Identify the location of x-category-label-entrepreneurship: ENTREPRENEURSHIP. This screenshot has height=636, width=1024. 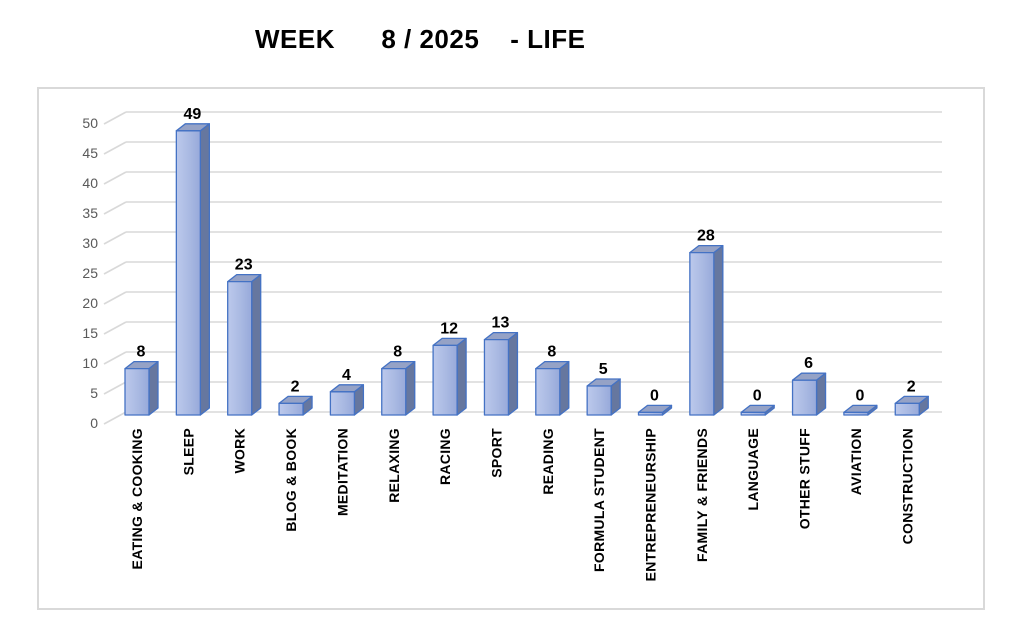
(651, 504).